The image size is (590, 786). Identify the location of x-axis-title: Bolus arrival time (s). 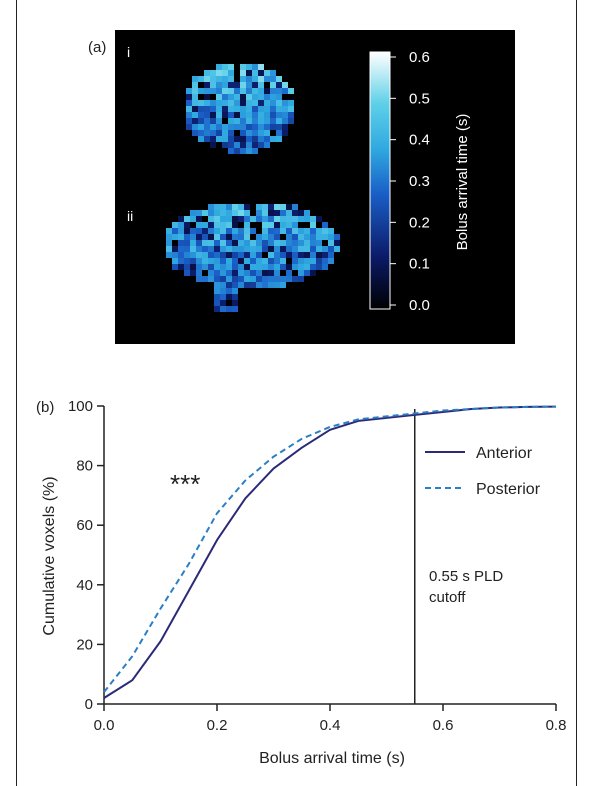
(332, 758).